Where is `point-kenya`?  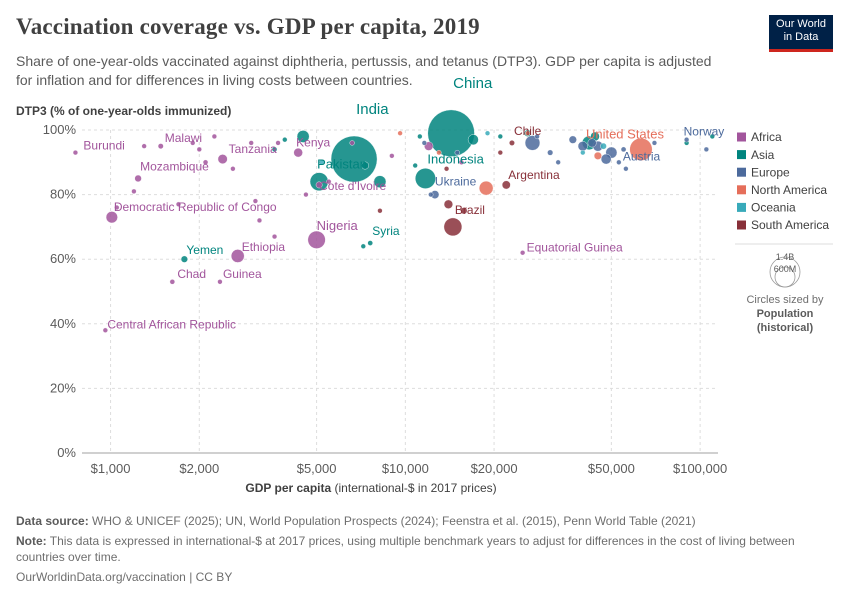 point-kenya is located at coordinates (298, 152).